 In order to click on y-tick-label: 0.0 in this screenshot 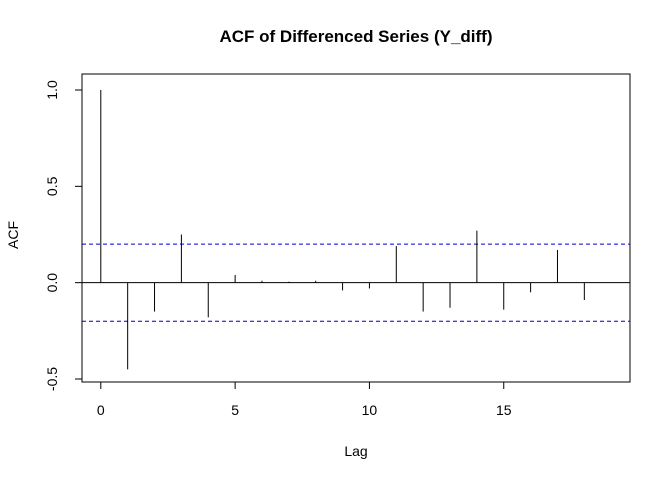, I will do `click(52, 283)`.